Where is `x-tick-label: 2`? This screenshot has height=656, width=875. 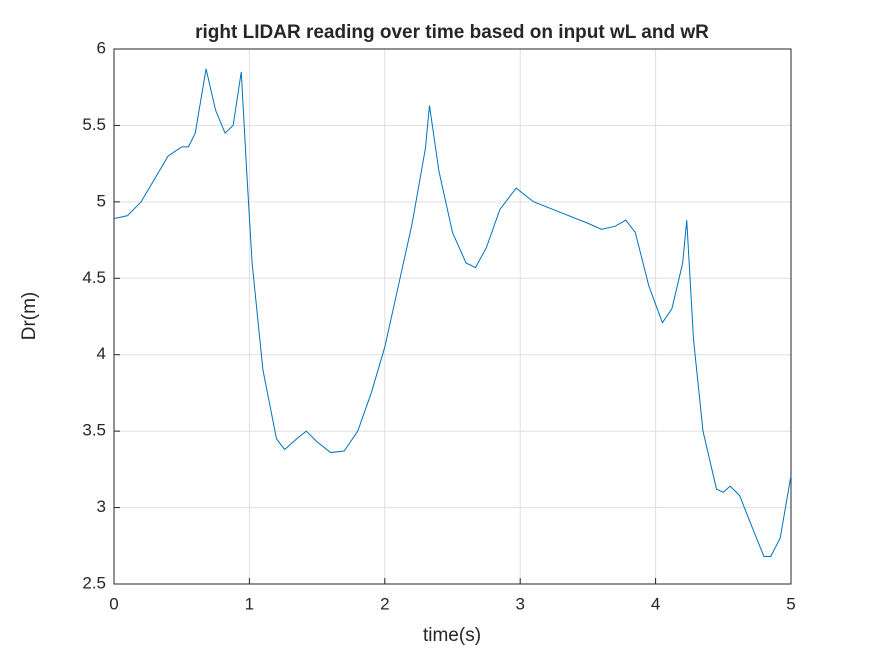
x-tick-label: 2 is located at coordinates (384, 603).